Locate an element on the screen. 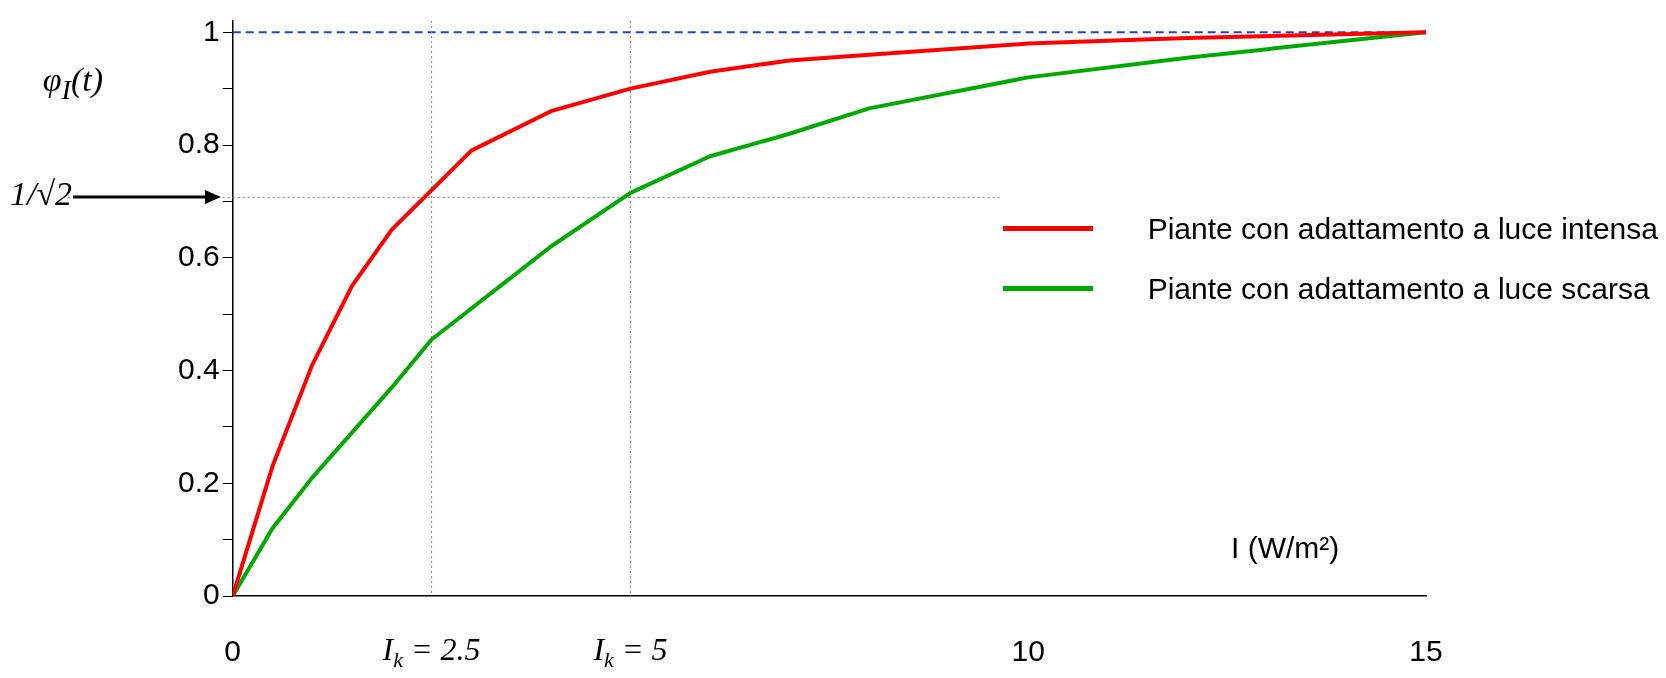  legend-label: Piante con adattamento a luce intensa is located at coordinates (1402, 228).